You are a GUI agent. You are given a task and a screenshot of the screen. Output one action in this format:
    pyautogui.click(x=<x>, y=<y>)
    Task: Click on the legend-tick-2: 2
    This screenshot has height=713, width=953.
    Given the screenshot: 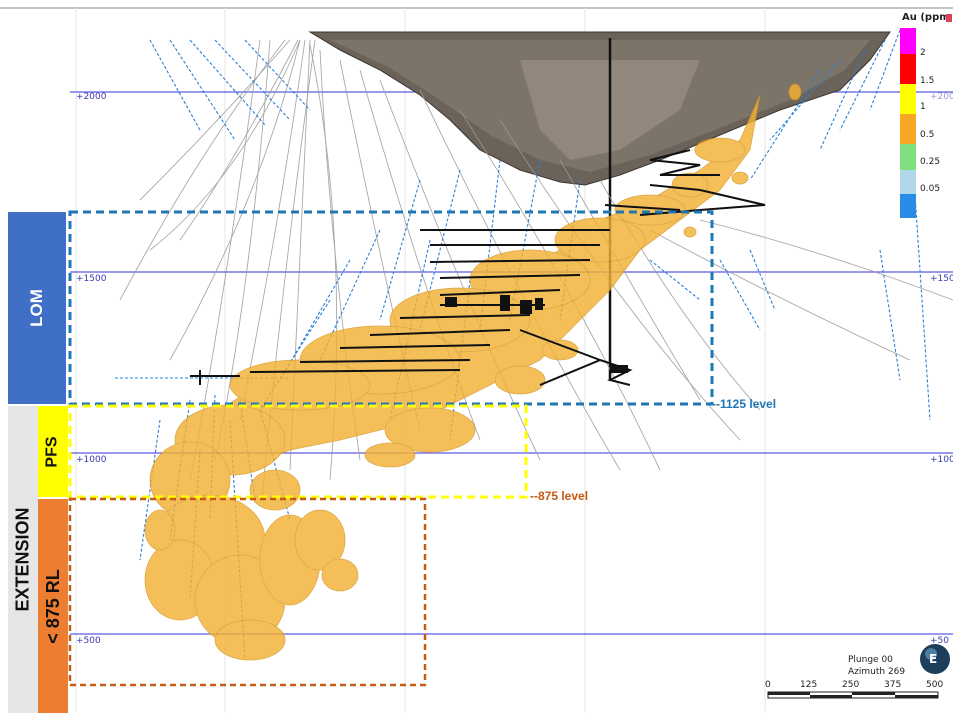 What is the action you would take?
    pyautogui.click(x=923, y=53)
    